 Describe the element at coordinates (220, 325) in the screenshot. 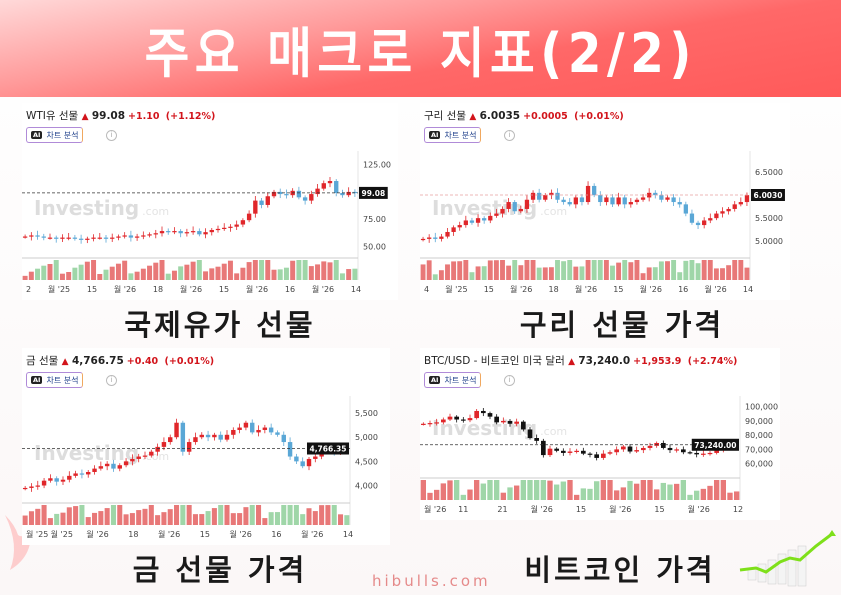

I see `chart-caption: 국제유가 선물` at that location.